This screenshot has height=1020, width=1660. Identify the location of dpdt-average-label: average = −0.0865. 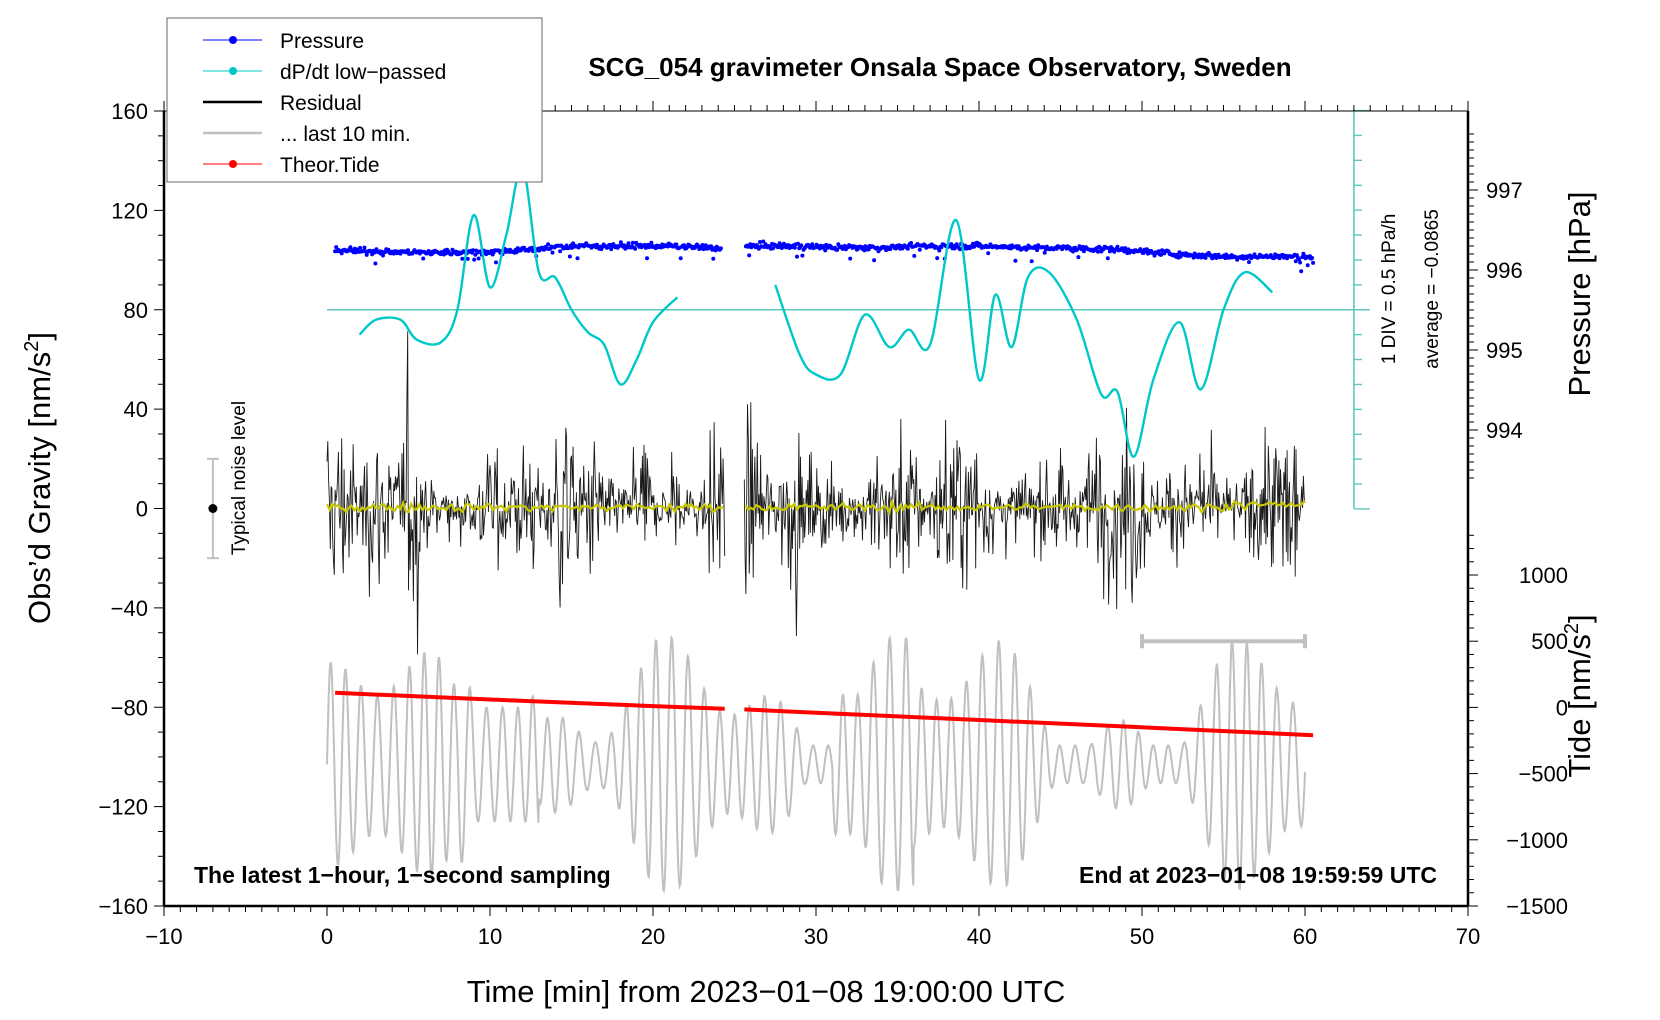
(1432, 289).